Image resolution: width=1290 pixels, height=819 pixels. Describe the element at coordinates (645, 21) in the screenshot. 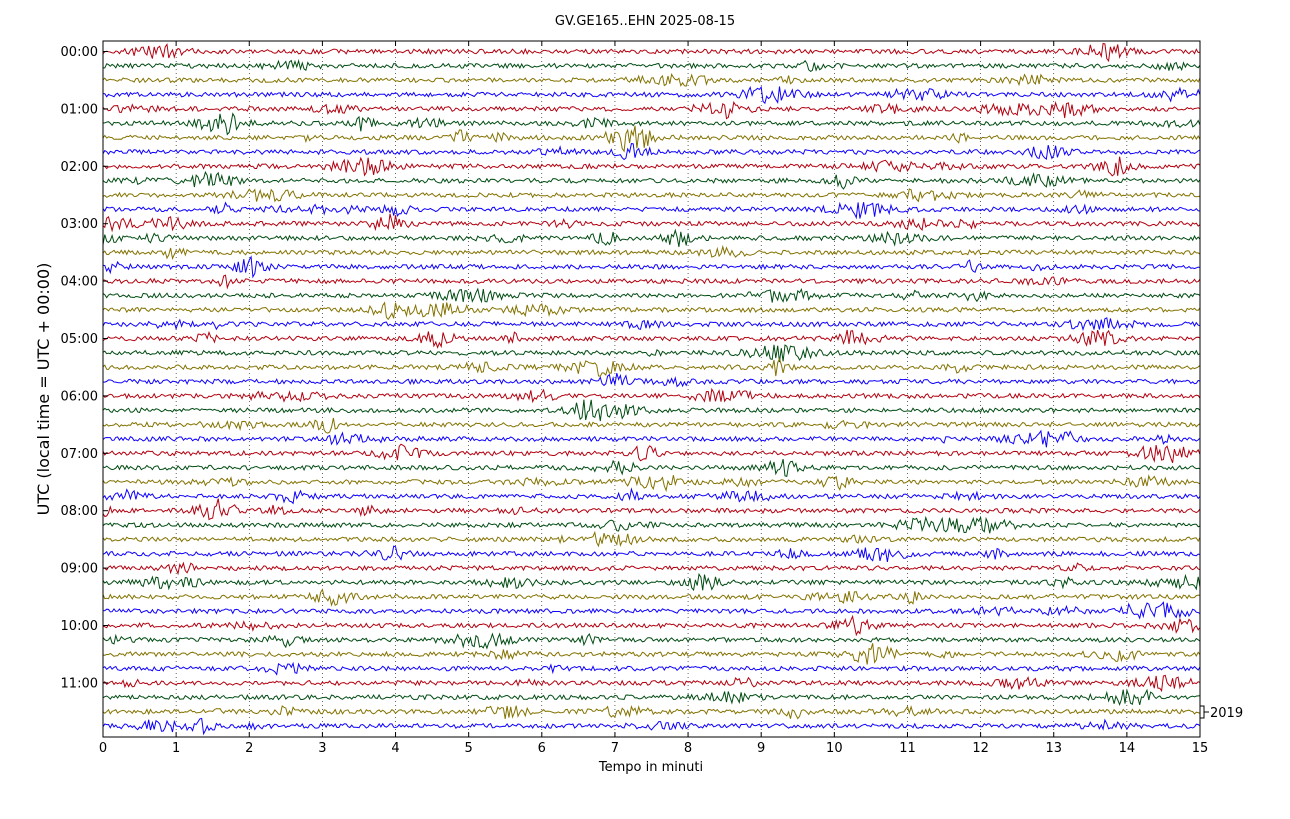

I see `chart-title: GV.GE165..EHN 2025-08-15` at that location.